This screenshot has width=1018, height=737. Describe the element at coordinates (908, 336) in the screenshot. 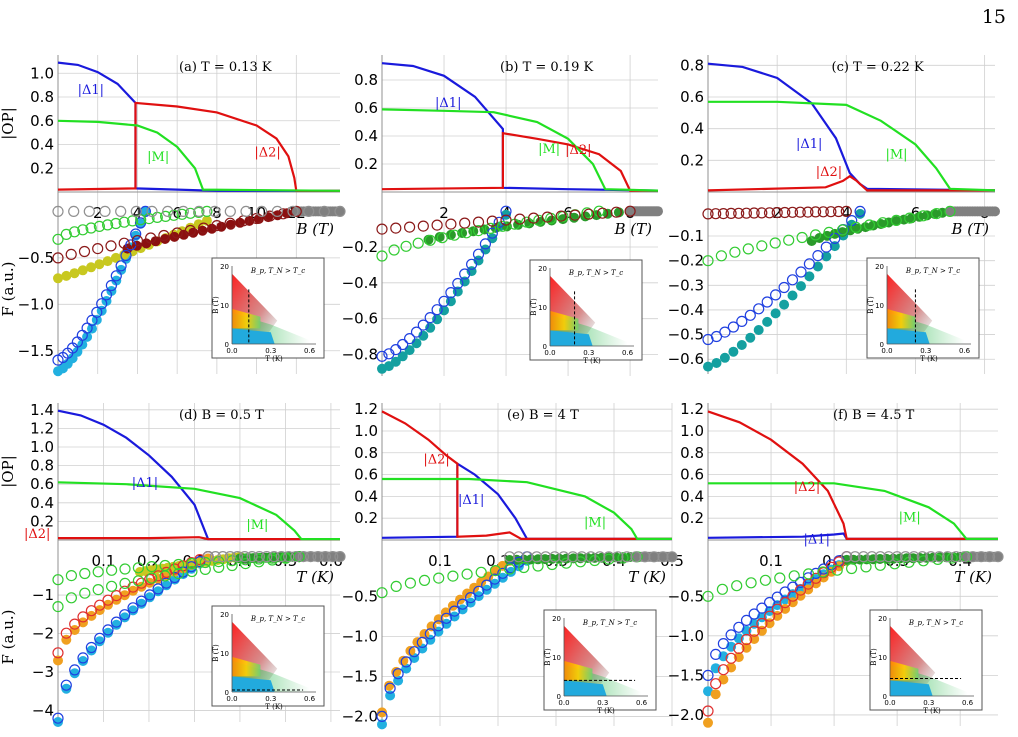

I see `inset-region-blue` at that location.